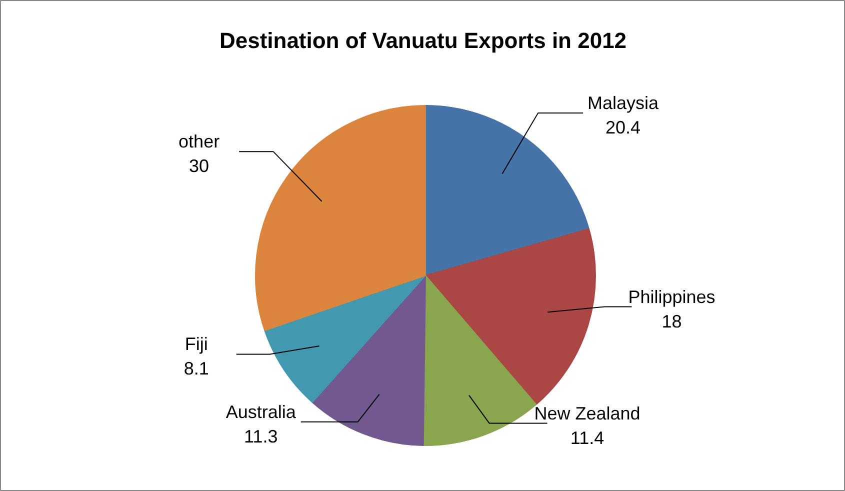  What do you see at coordinates (587, 438) in the screenshot?
I see `data-label: 11.4` at bounding box center [587, 438].